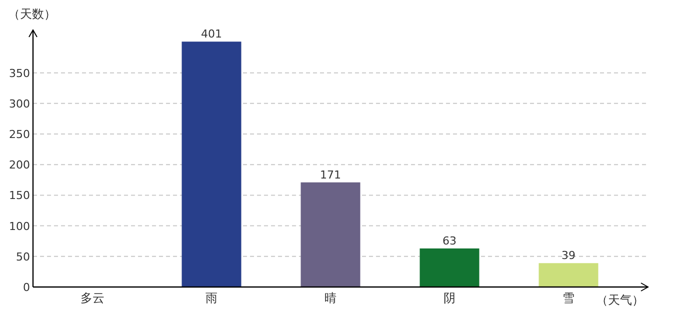 Image resolution: width=680 pixels, height=320 pixels. What do you see at coordinates (330, 298) in the screenshot?
I see `x-tick-label: 晴` at bounding box center [330, 298].